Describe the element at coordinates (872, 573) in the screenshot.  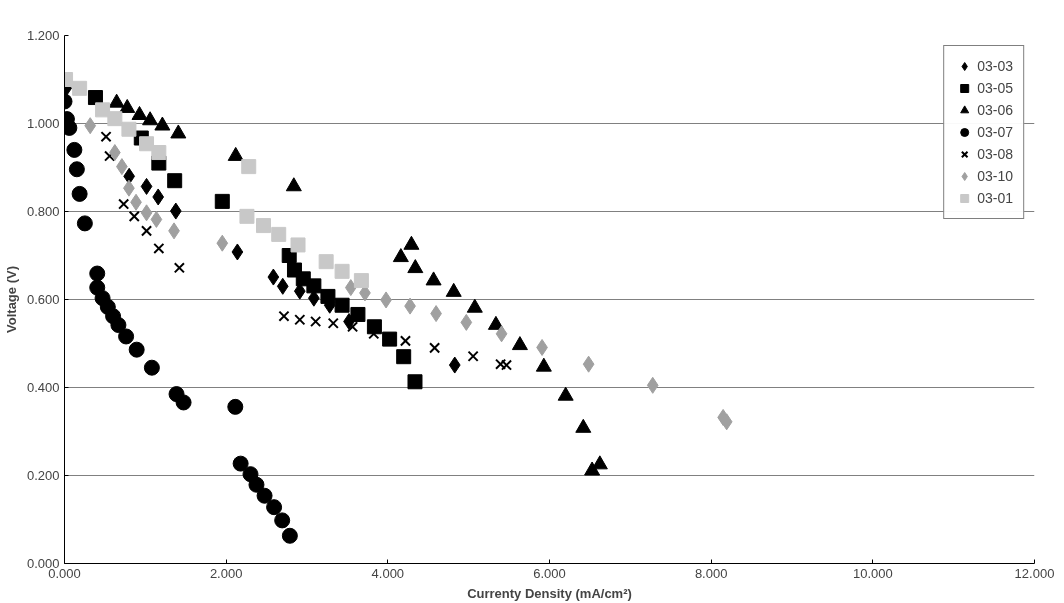
I see `x-tick-label: 10.000` at that location.